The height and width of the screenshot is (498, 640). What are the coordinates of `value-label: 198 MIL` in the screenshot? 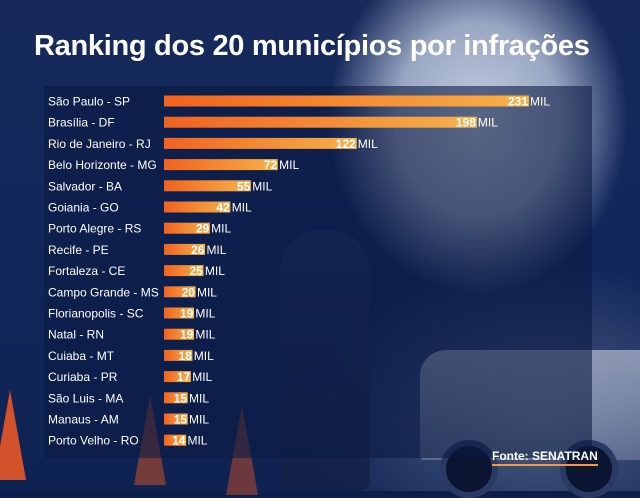 It's located at (477, 123).